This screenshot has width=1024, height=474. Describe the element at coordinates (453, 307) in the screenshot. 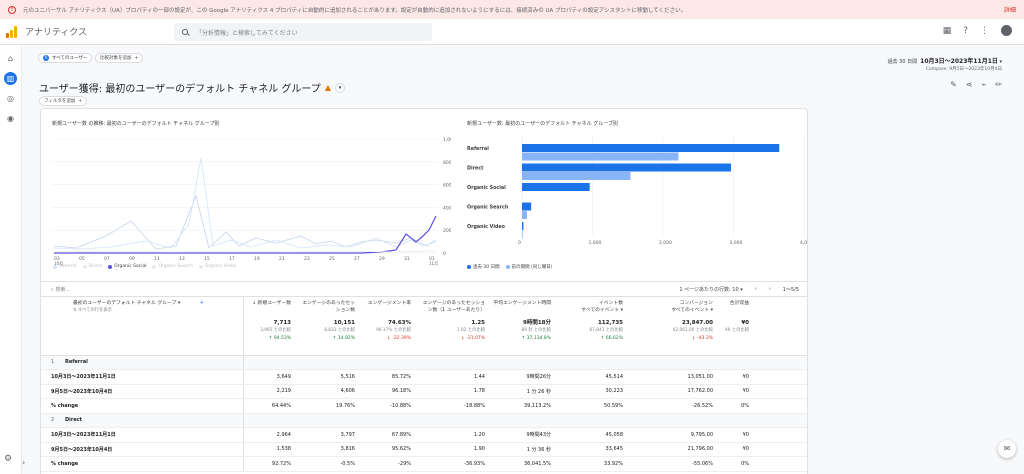

I see `column-header-engaged-sessions-per-user: エンゲージのあったセッション数（1 ユーザーあたり）` at that location.